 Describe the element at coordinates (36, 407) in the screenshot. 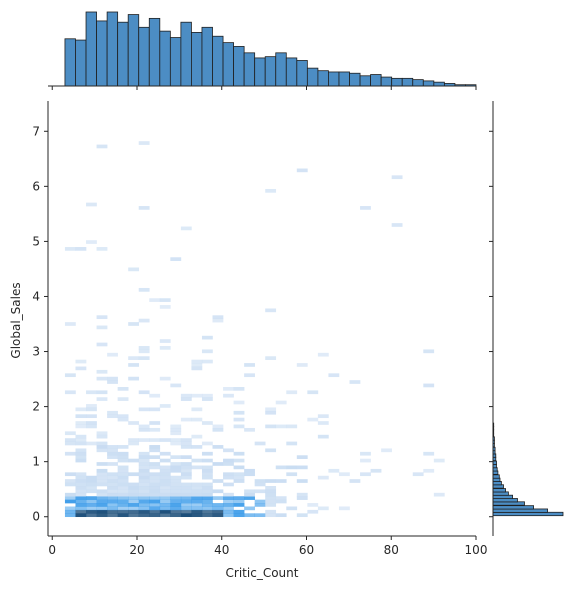

I see `y-tick-label: 2` at that location.